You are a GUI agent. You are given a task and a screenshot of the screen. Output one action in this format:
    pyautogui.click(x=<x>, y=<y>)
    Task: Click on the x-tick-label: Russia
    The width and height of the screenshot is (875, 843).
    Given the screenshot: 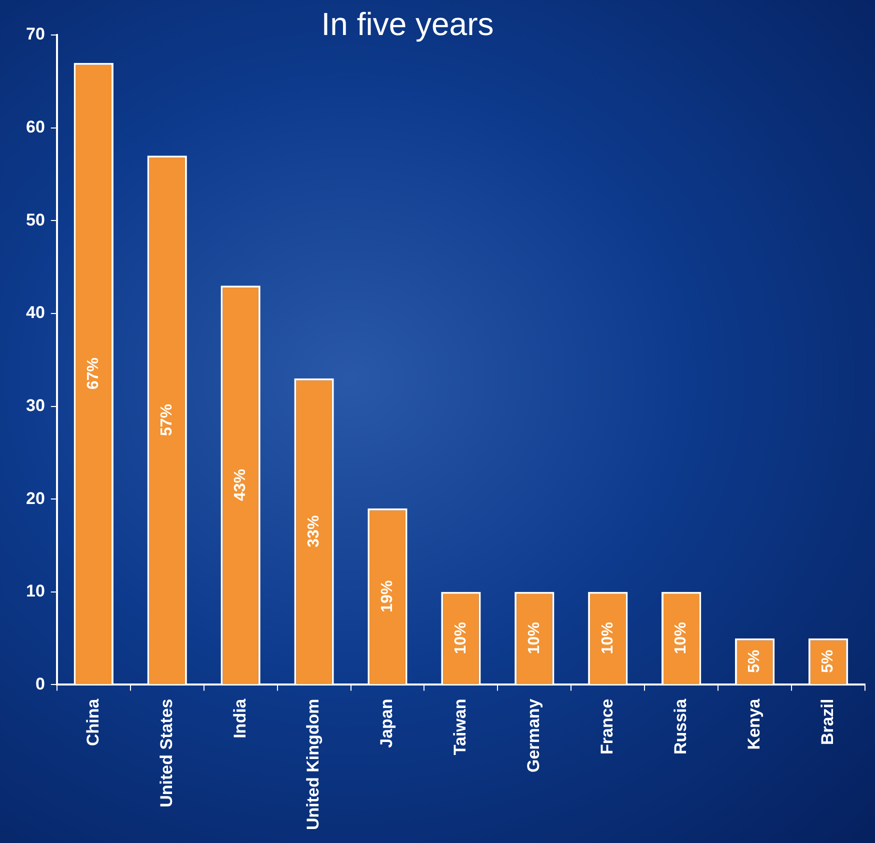 What is the action you would take?
    pyautogui.click(x=680, y=726)
    